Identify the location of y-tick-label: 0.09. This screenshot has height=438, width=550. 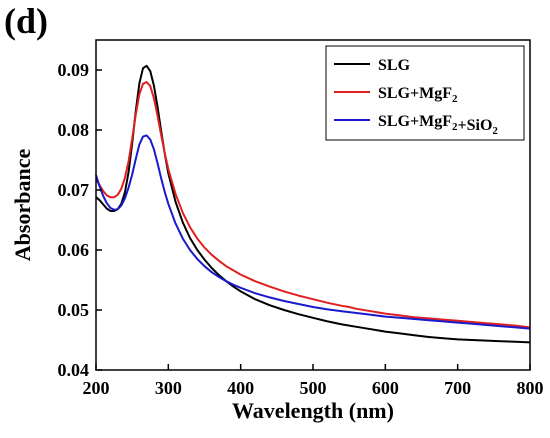
(74, 70).